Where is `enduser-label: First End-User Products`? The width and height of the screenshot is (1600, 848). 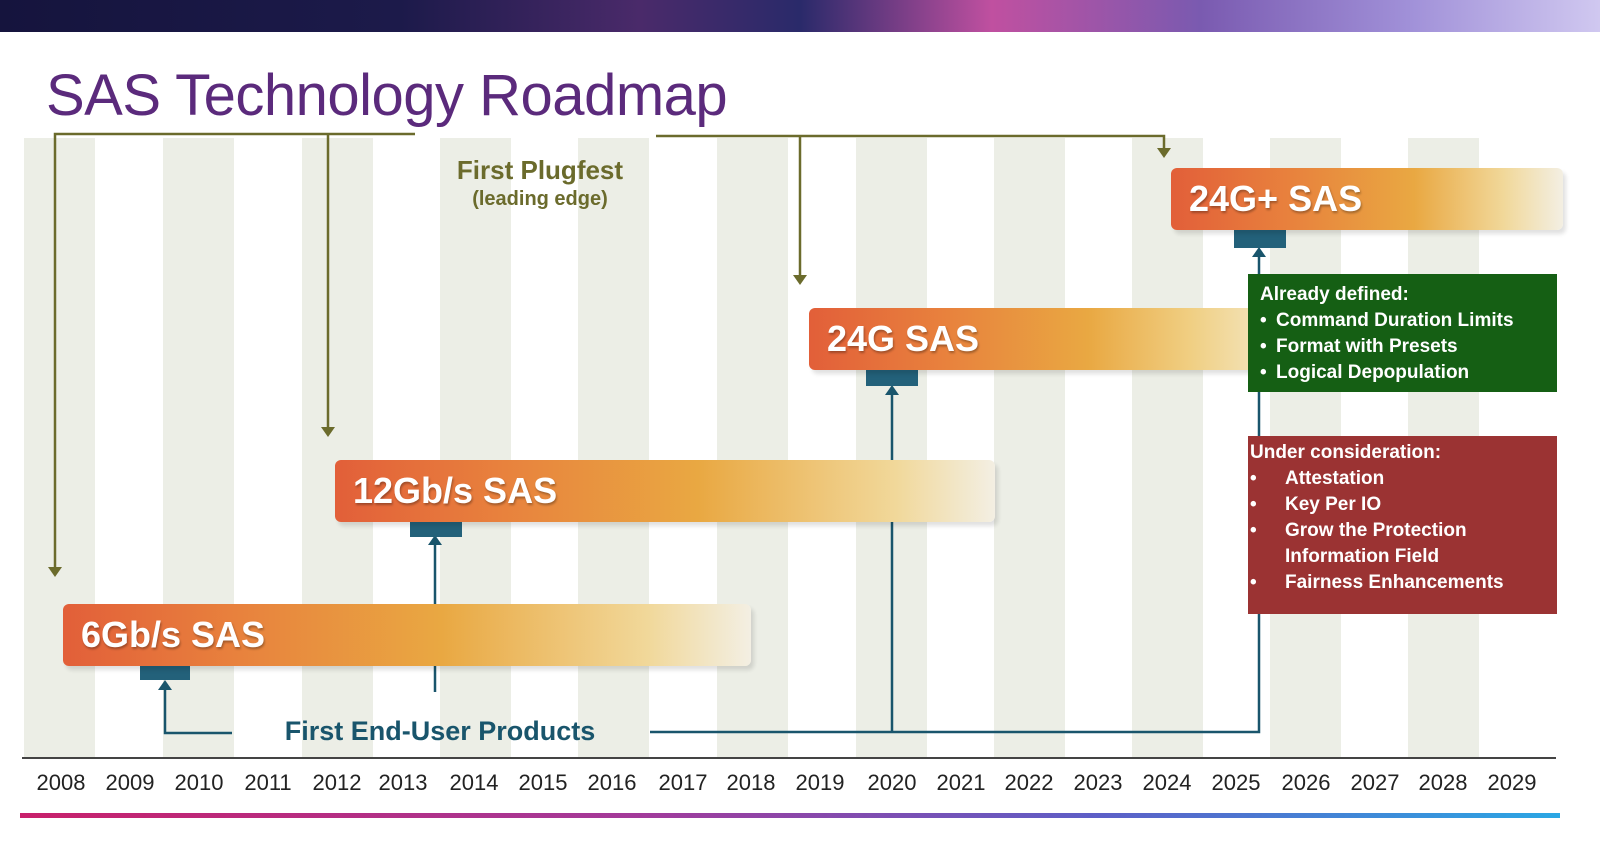
enduser-label: First End-User Products is located at coordinates (440, 731).